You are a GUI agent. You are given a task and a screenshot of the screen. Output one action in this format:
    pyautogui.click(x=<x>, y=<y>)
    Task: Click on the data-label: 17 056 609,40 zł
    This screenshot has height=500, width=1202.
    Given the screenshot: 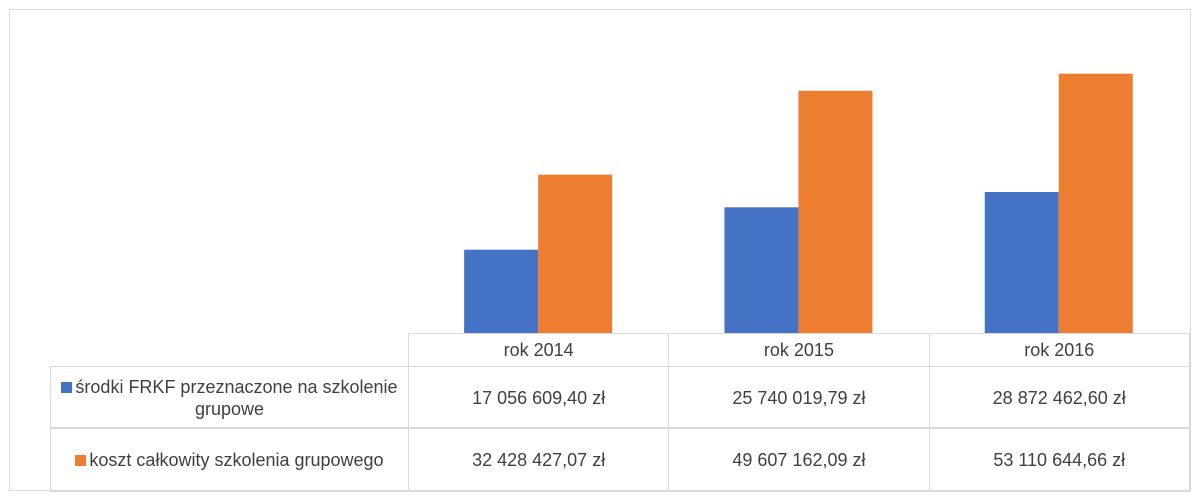 What is the action you would take?
    pyautogui.click(x=539, y=397)
    